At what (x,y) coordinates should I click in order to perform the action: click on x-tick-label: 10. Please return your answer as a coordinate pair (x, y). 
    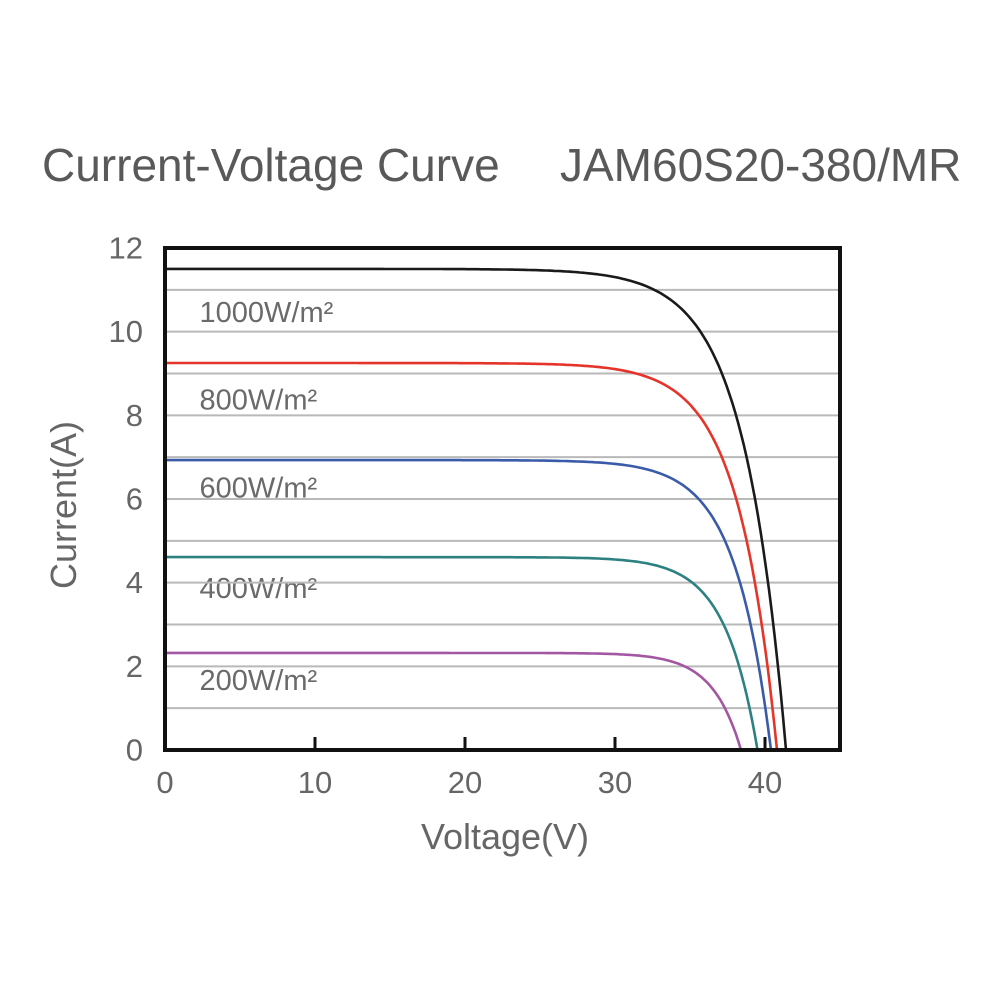
    Looking at the image, I should click on (315, 782).